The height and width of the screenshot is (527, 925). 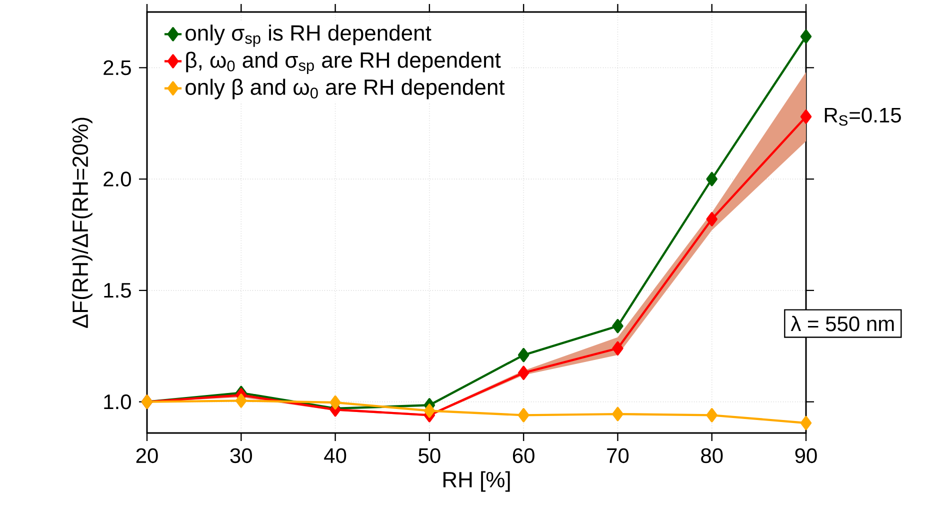 What do you see at coordinates (345, 89) in the screenshot?
I see `legend-label: only β and ω$_{0}$ are RH dependent` at bounding box center [345, 89].